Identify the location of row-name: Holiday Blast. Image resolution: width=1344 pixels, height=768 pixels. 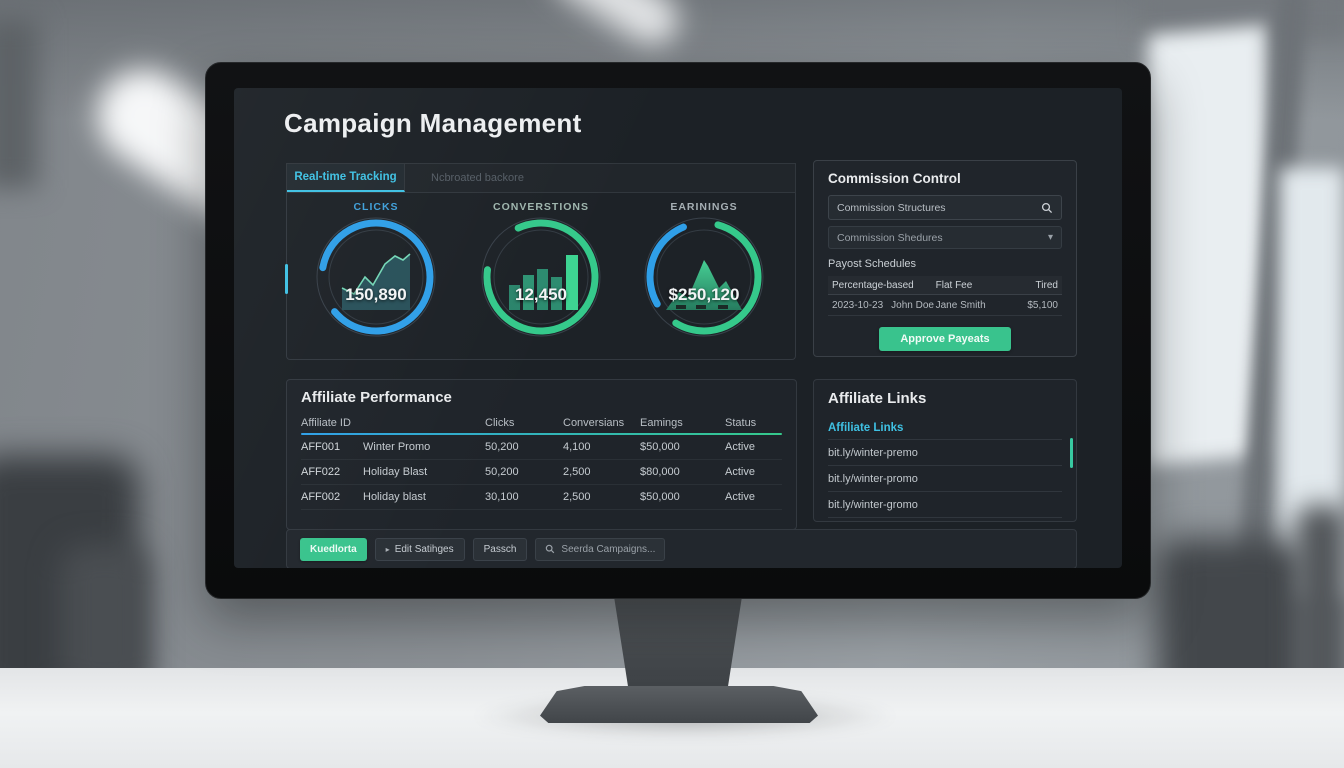
(395, 472).